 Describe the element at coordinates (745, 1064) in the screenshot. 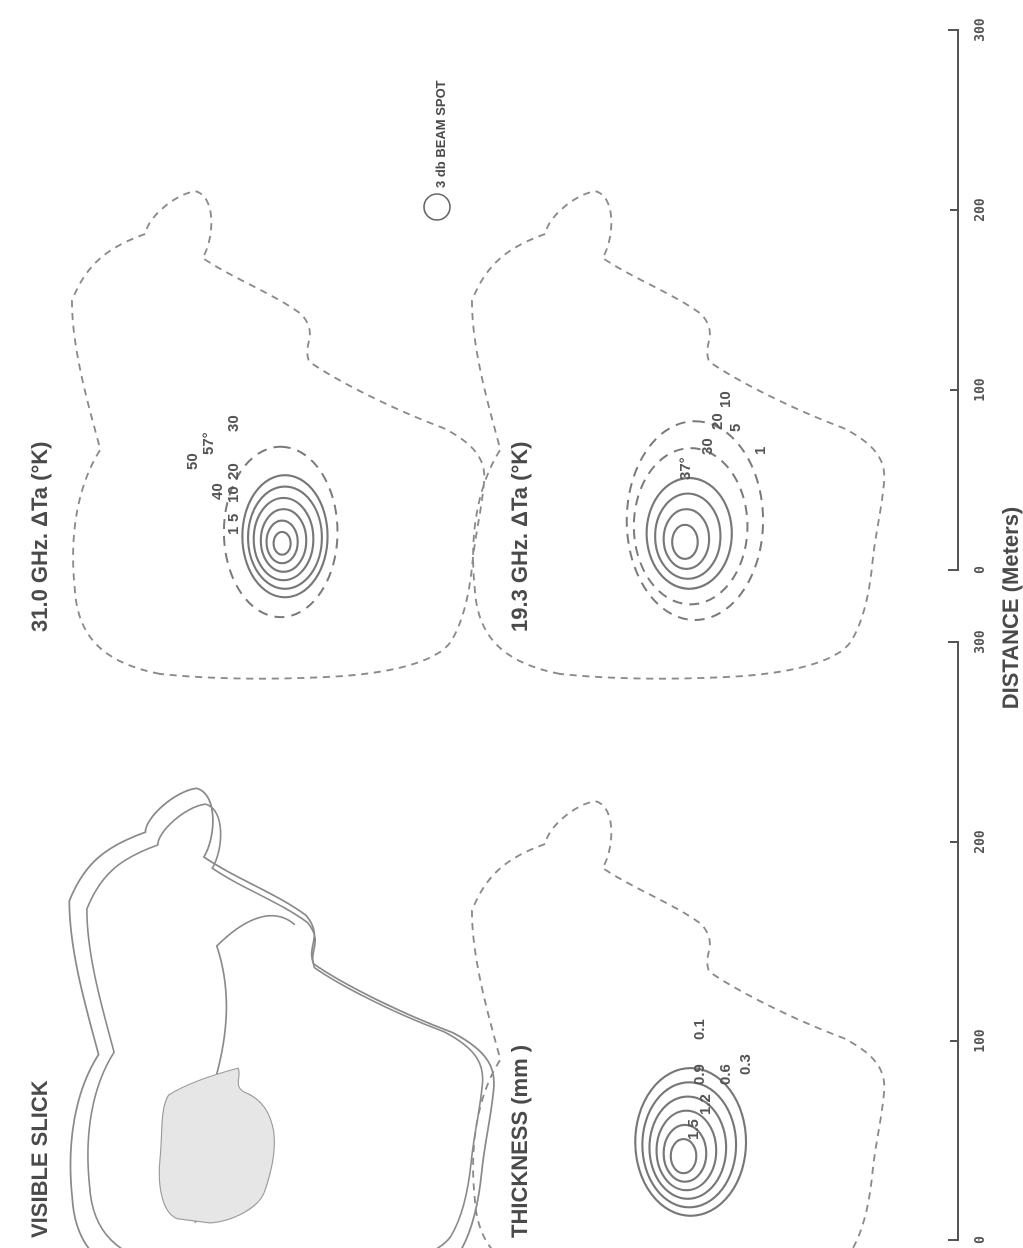

I see `thickness-label-0-3: 0.3` at that location.